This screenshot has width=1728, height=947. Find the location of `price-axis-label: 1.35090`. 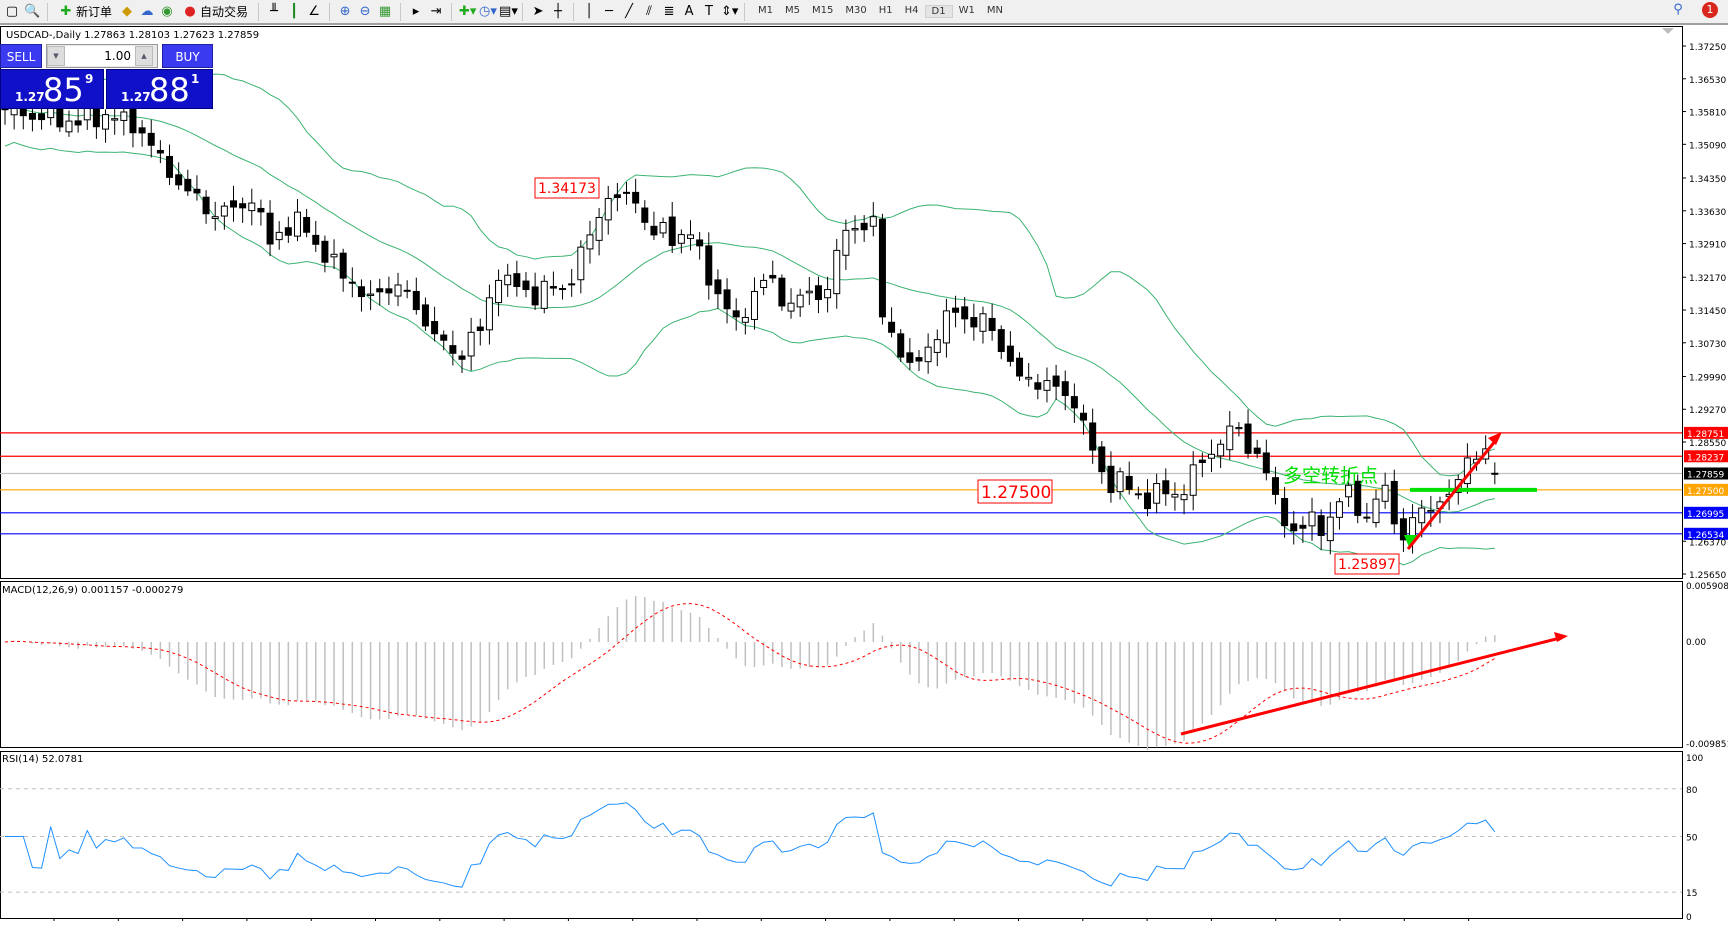

price-axis-label: 1.35090 is located at coordinates (1707, 146).